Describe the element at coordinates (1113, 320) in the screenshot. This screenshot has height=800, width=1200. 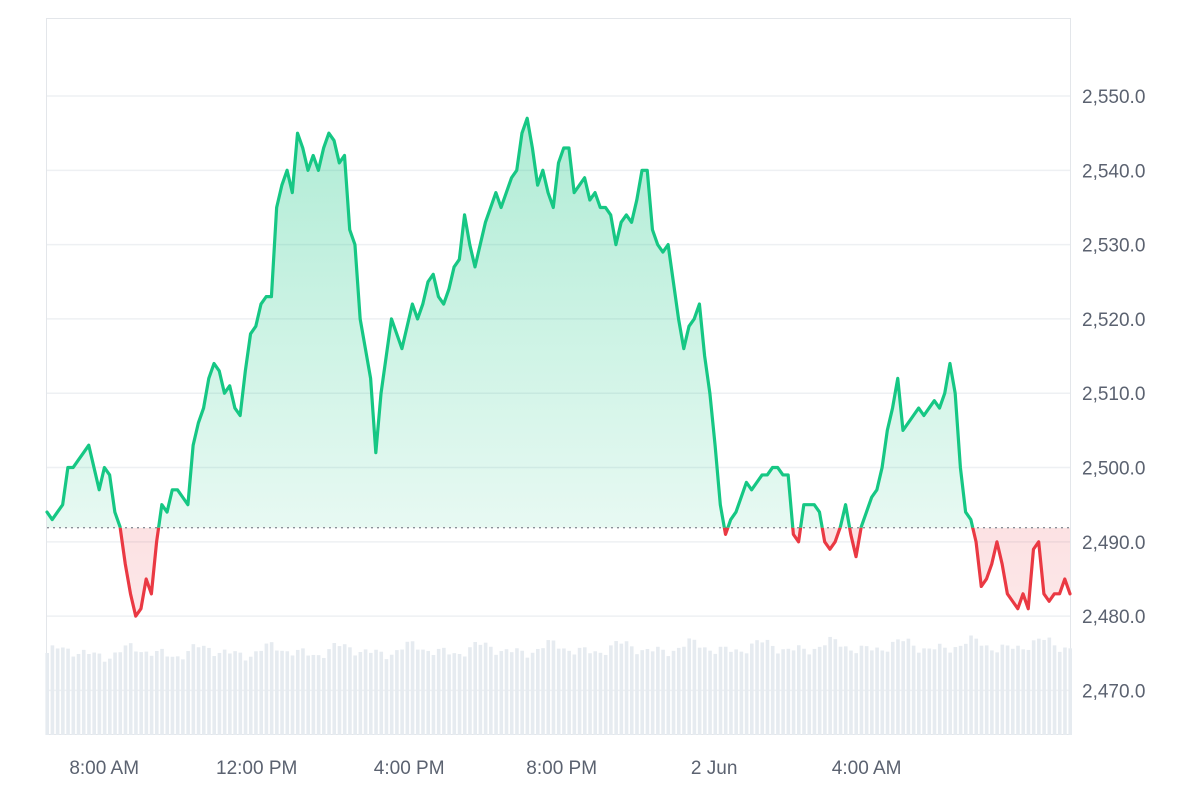
I see `y-tick-label: 2,520.0` at that location.